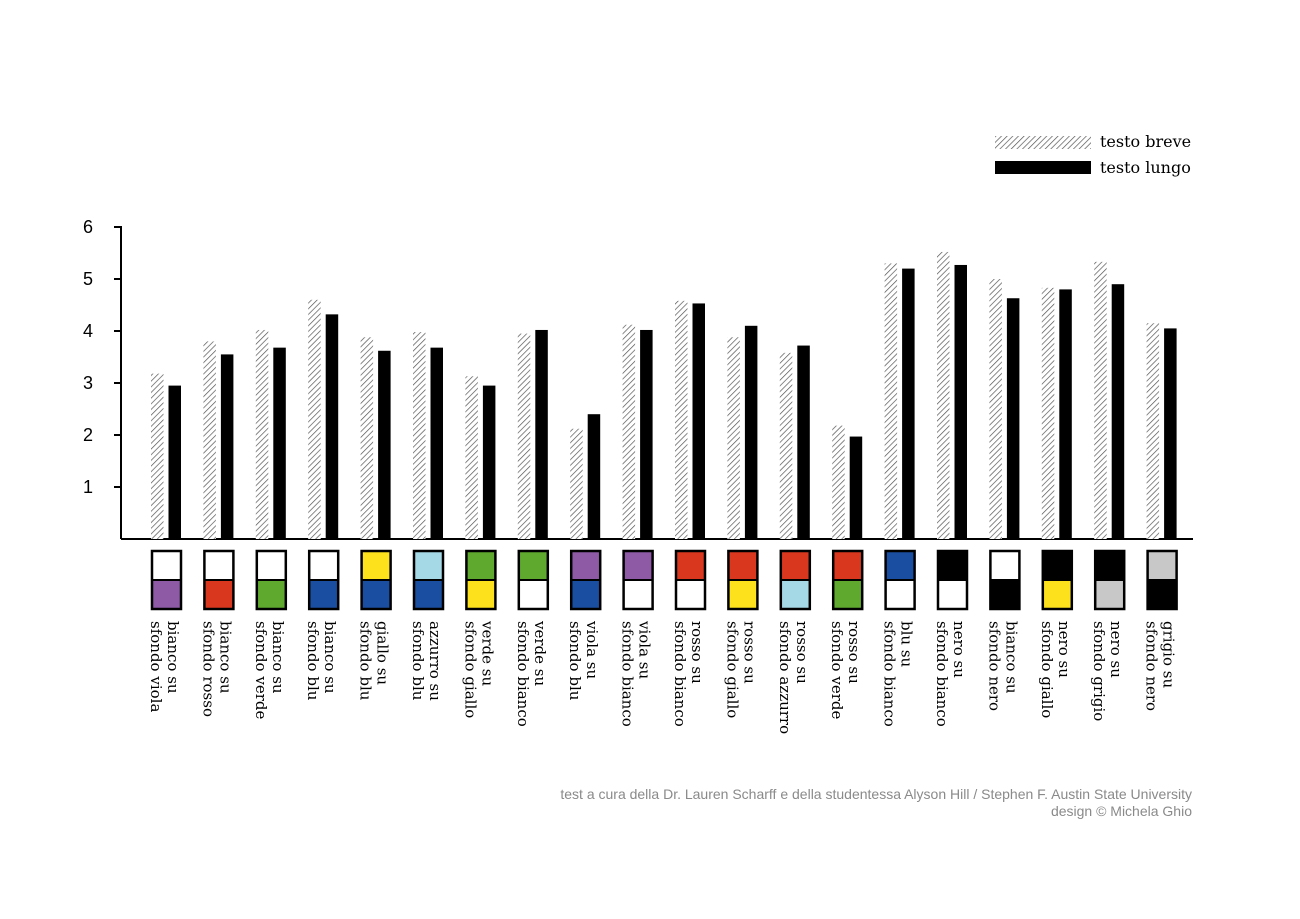  Describe the element at coordinates (1043, 167) in the screenshot. I see `legend-swatch-testo-lungo` at that location.